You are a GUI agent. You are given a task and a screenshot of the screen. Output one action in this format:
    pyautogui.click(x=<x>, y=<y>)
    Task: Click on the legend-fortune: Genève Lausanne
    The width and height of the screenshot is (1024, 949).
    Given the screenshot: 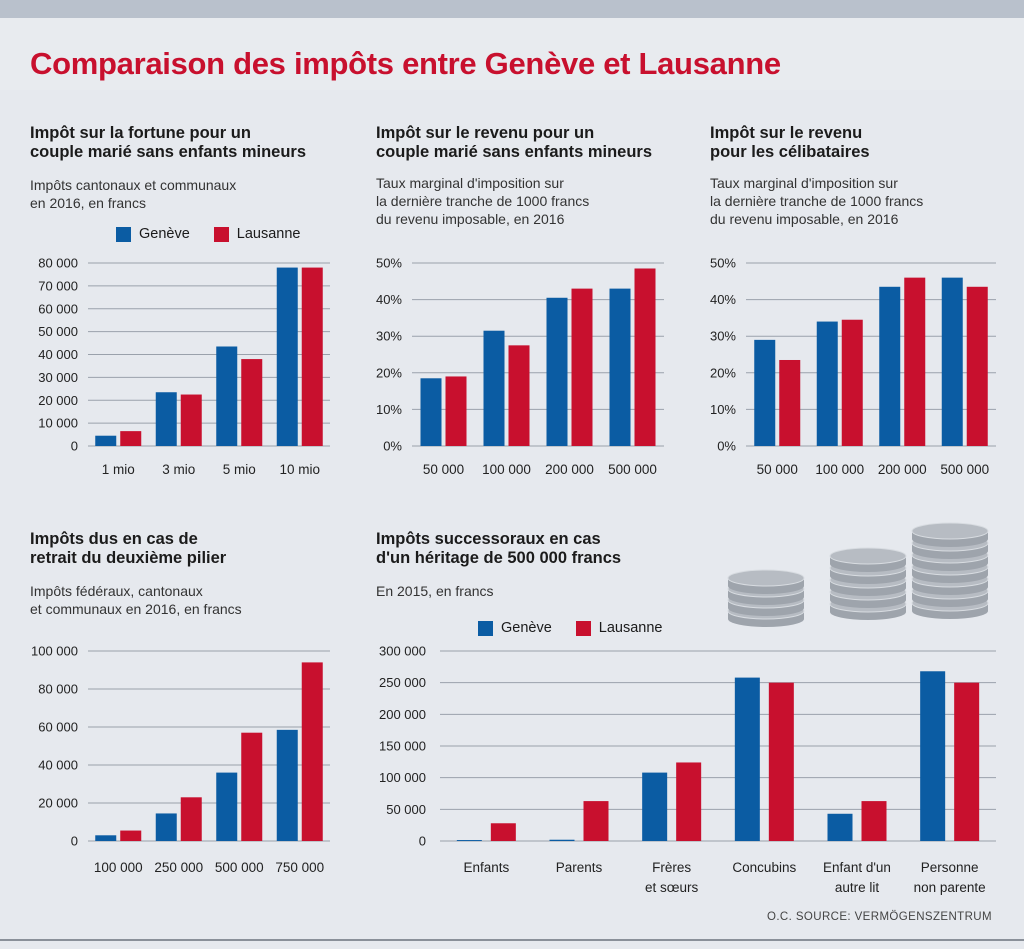 What is the action you would take?
    pyautogui.click(x=208, y=234)
    